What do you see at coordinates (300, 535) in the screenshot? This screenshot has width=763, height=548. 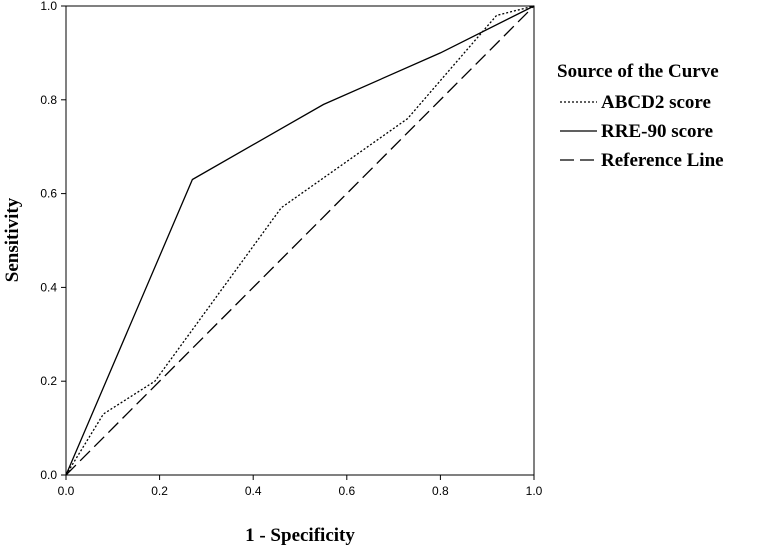 I see `x-axis-title: 1 - Specificity` at bounding box center [300, 535].